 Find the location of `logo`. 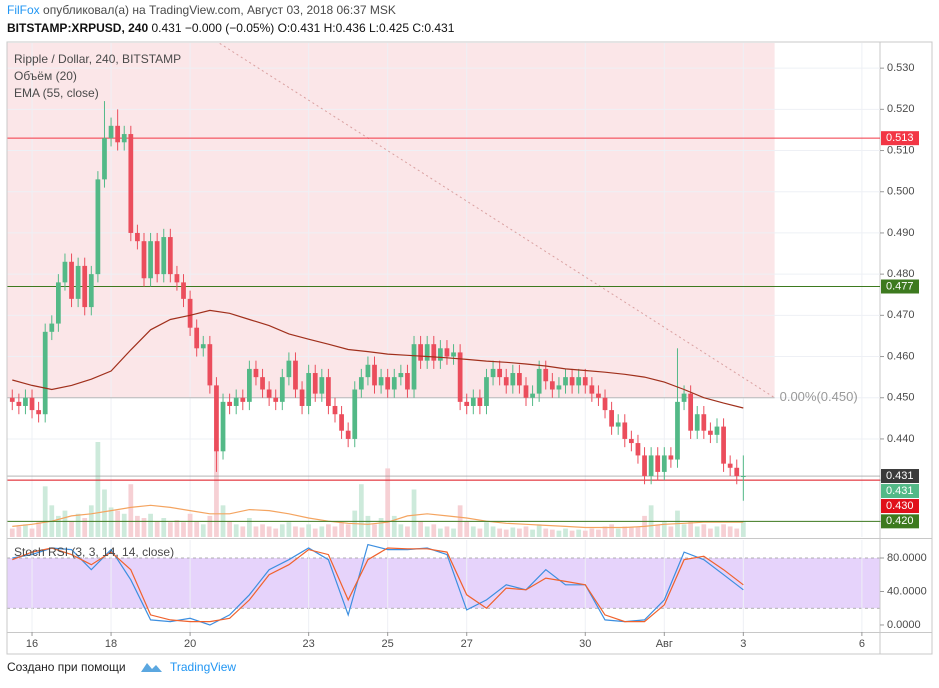

logo is located at coordinates (151, 667).